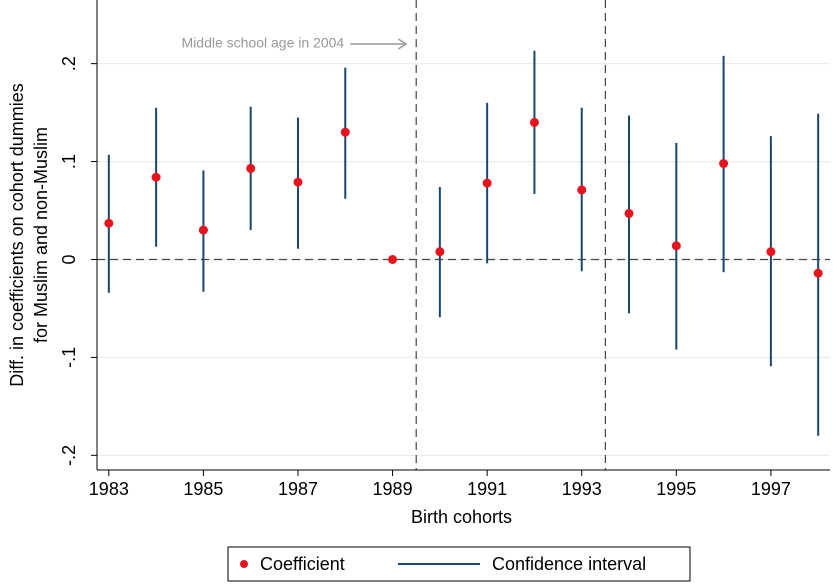 Image resolution: width=833 pixels, height=585 pixels. I want to click on x-tick-label: 1989, so click(393, 489).